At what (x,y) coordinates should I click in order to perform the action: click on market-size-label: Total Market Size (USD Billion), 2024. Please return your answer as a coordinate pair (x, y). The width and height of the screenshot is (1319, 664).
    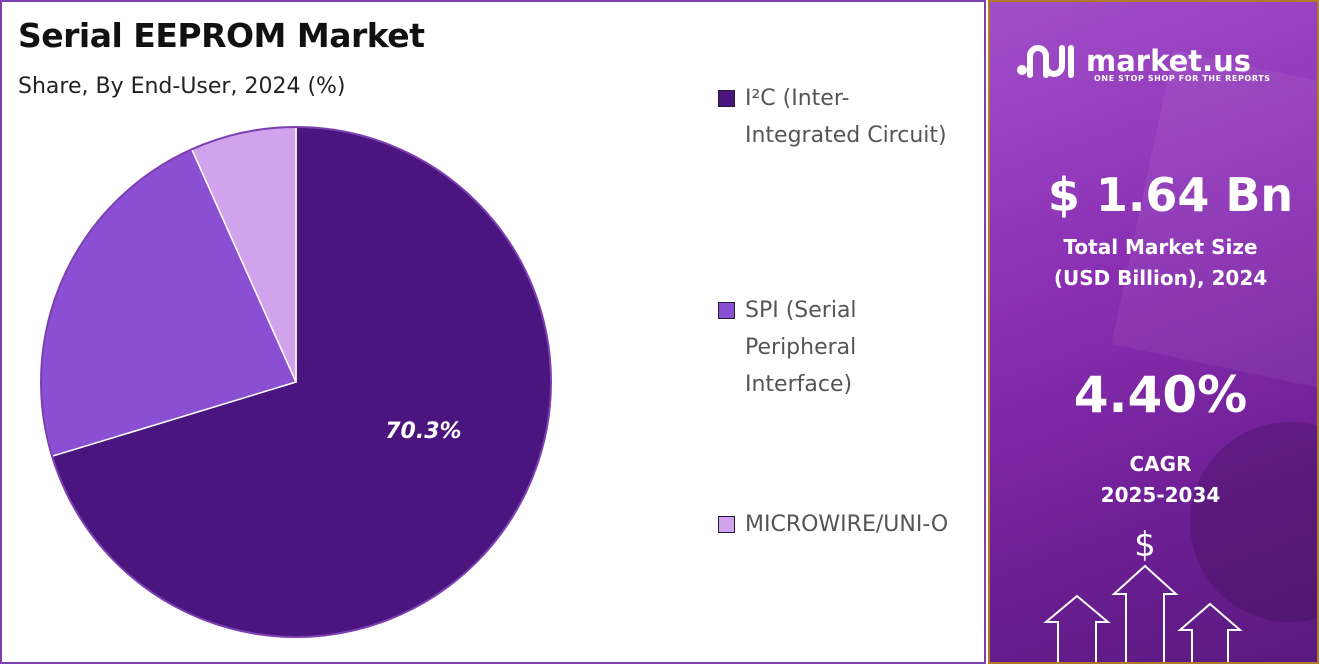
    Looking at the image, I should click on (1160, 262).